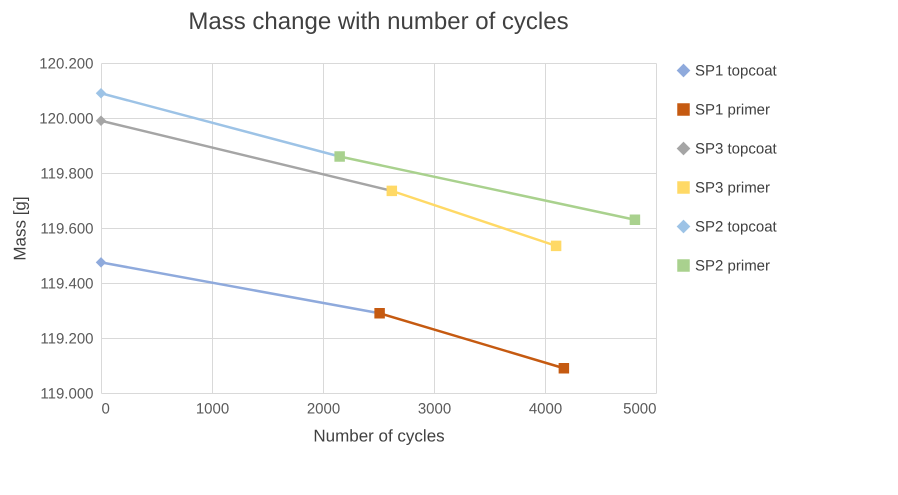 This screenshot has height=495, width=898. Describe the element at coordinates (20, 228) in the screenshot. I see `y-axis-title: Mass [g]` at that location.